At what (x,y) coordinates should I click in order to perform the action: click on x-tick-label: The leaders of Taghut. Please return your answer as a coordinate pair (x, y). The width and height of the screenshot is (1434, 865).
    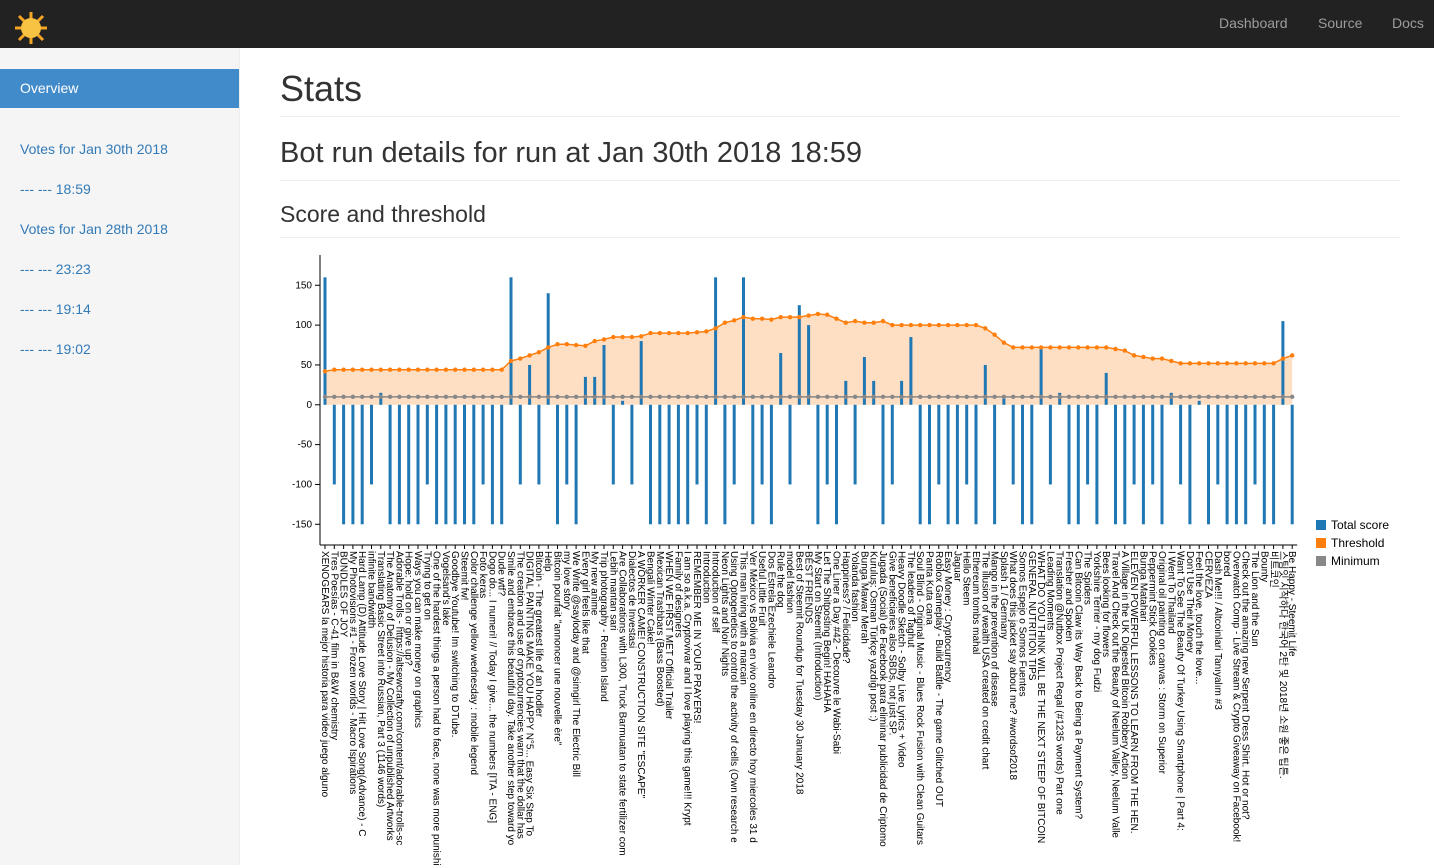
    Looking at the image, I should click on (910, 599).